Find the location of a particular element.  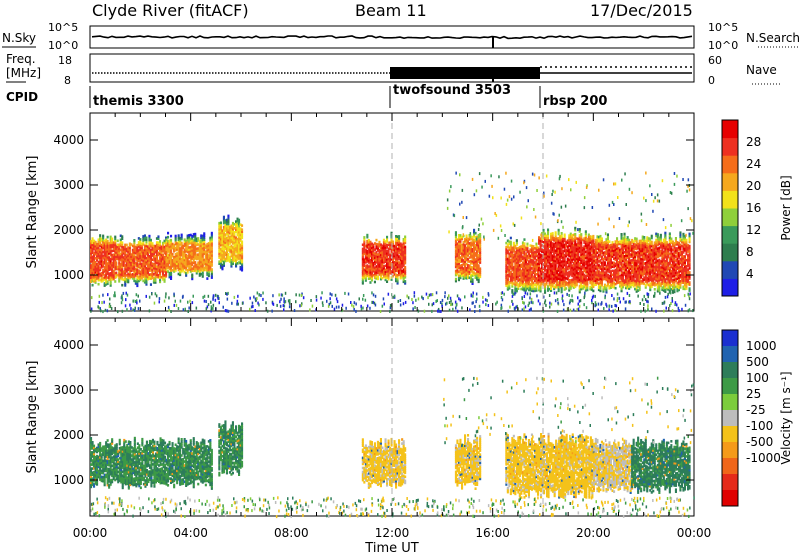

cpid-label: CPID is located at coordinates (22, 97).